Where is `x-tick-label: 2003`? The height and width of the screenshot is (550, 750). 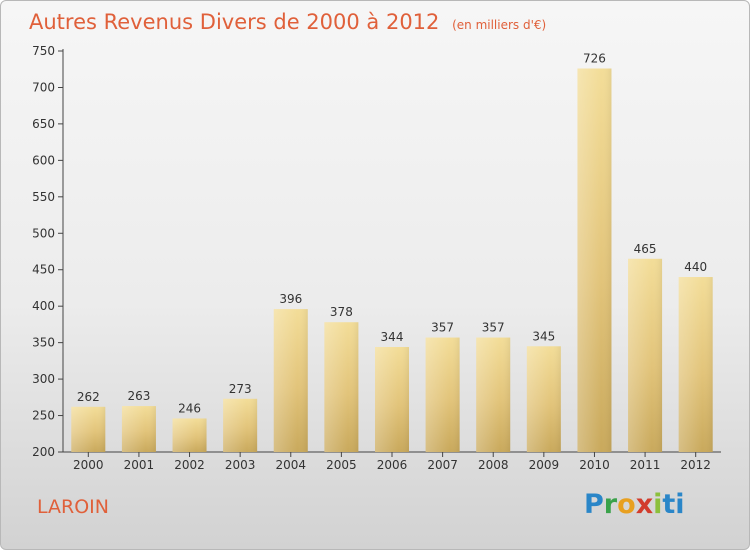
x-tick-label: 2003 is located at coordinates (240, 465).